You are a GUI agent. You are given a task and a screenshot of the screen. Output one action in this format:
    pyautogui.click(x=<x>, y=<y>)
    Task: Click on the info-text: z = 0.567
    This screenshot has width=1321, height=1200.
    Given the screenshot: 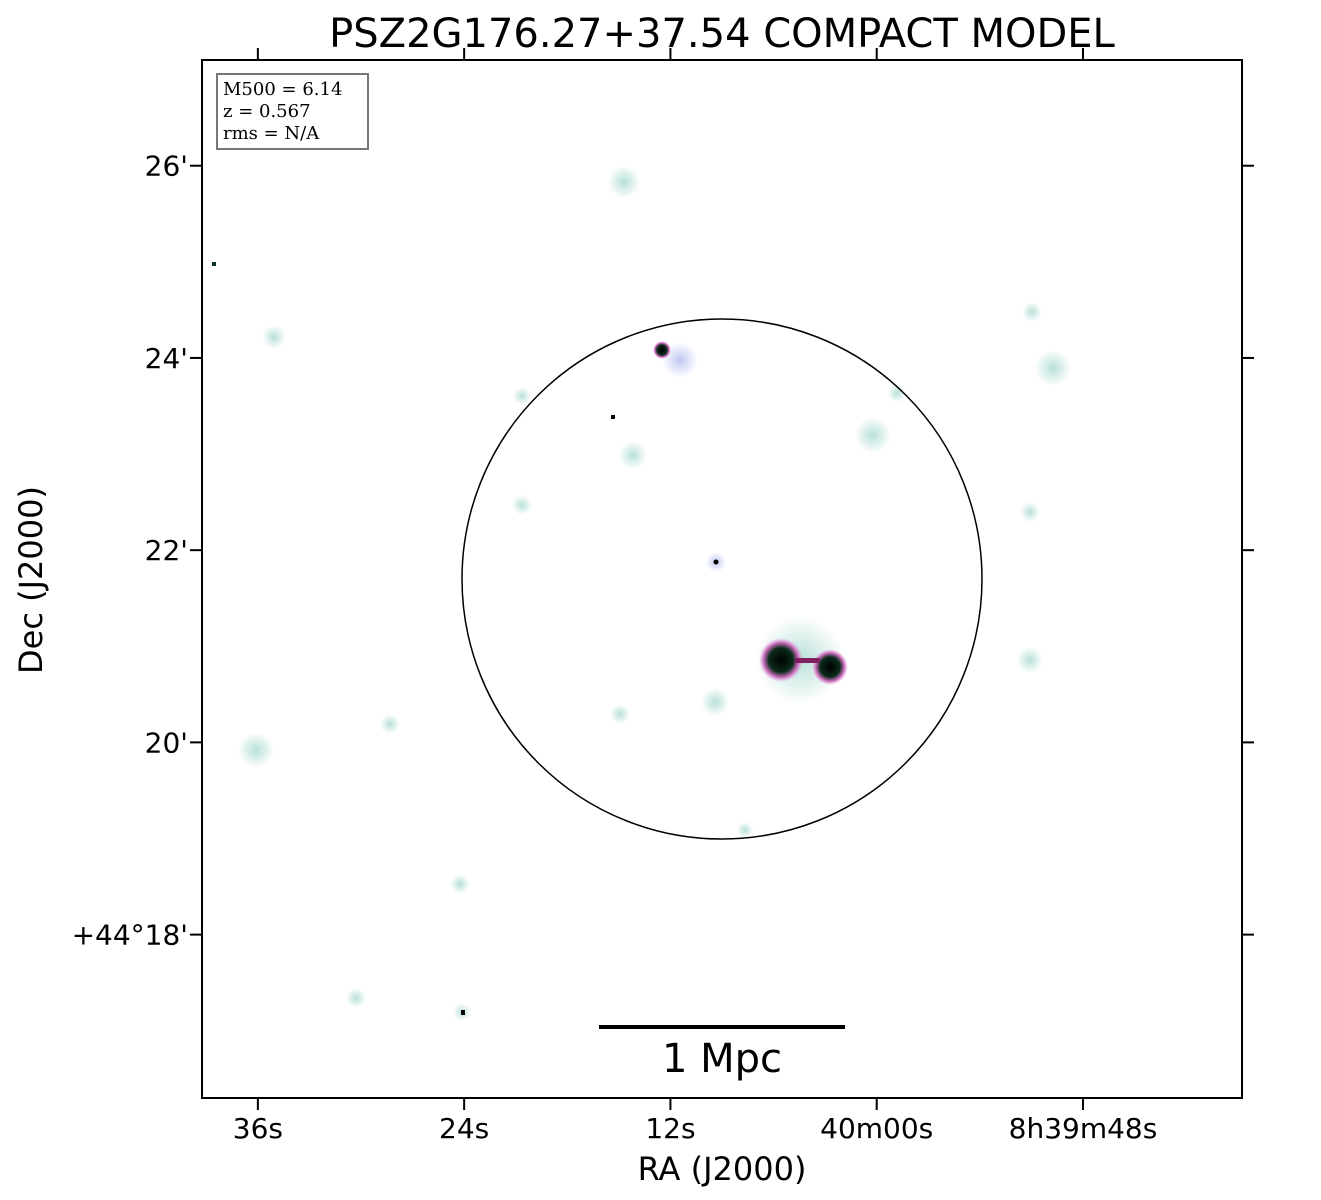 What is the action you would take?
    pyautogui.click(x=267, y=111)
    